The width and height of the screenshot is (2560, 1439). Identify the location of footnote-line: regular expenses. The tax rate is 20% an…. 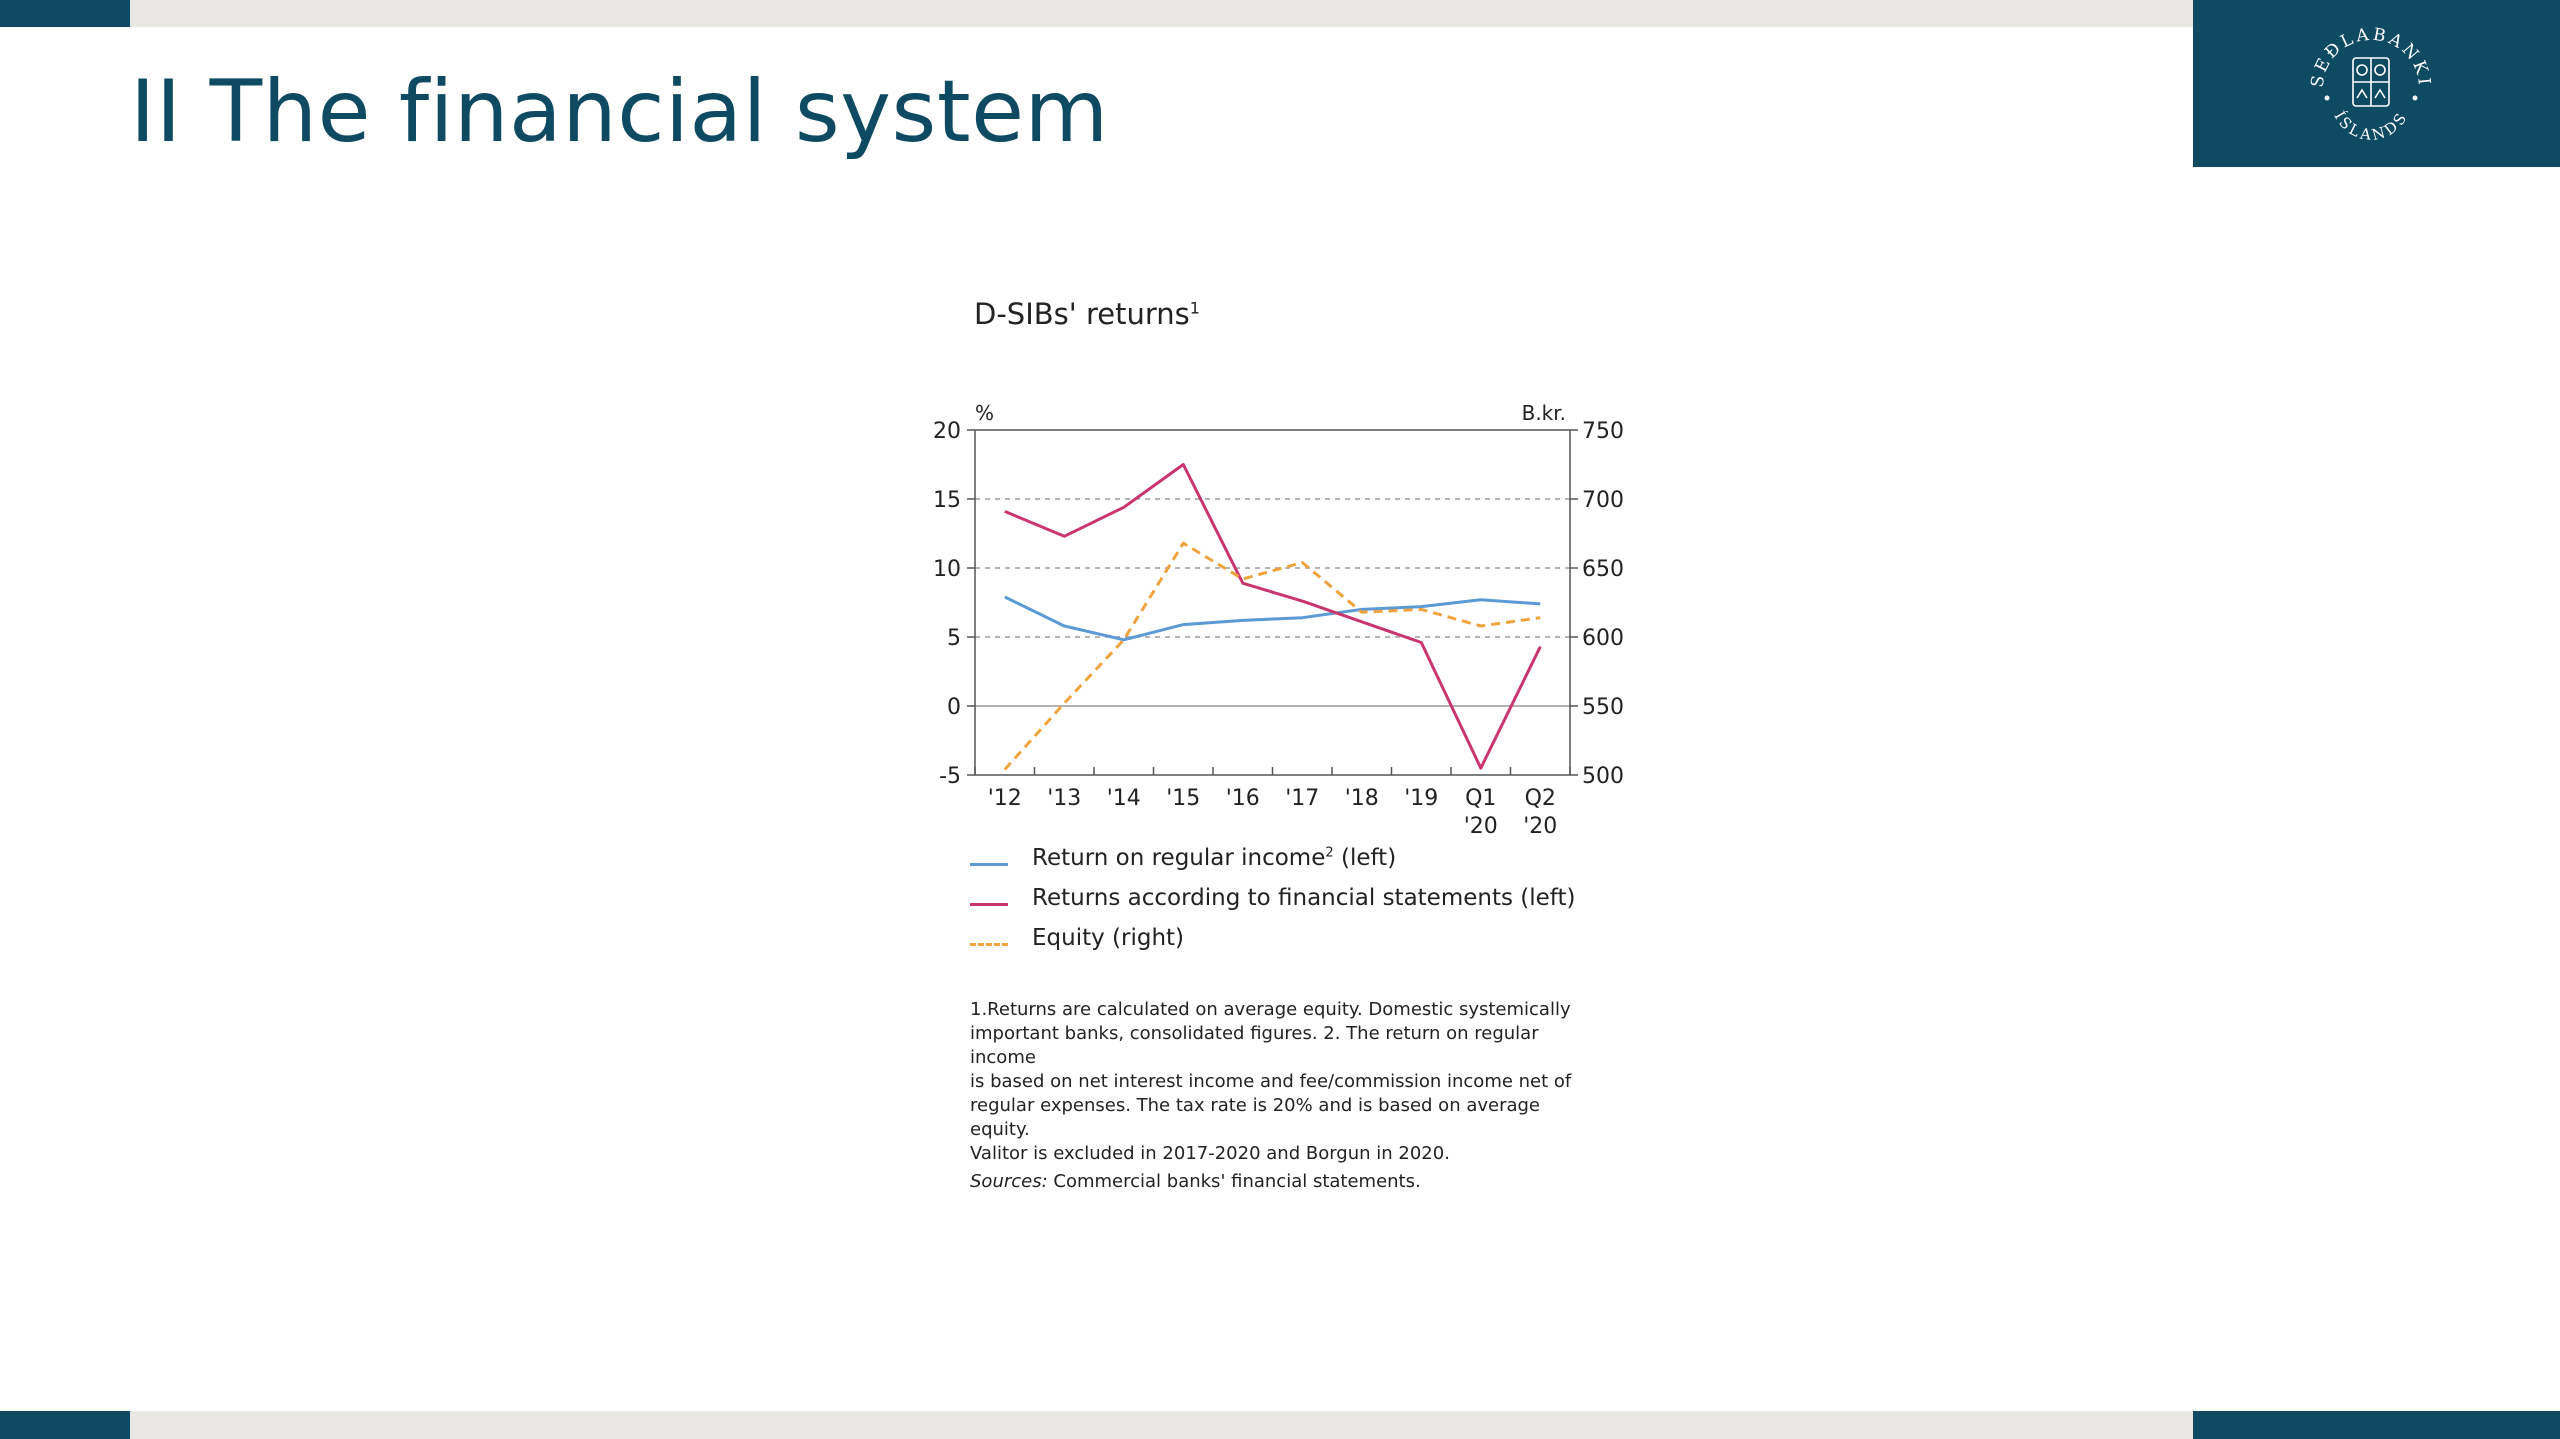
(1255, 1117).